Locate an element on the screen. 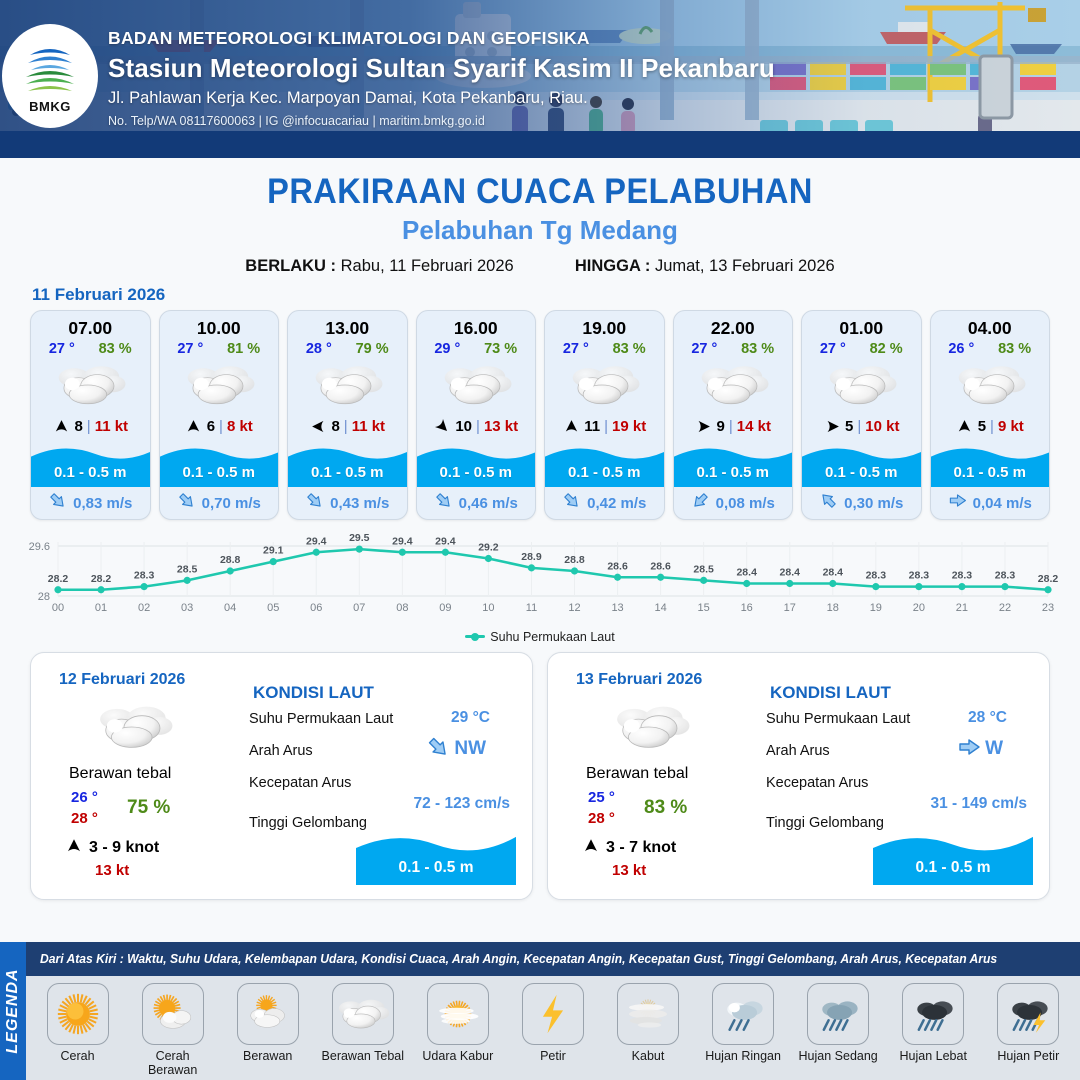  card-humidity: 83 % is located at coordinates (629, 349).